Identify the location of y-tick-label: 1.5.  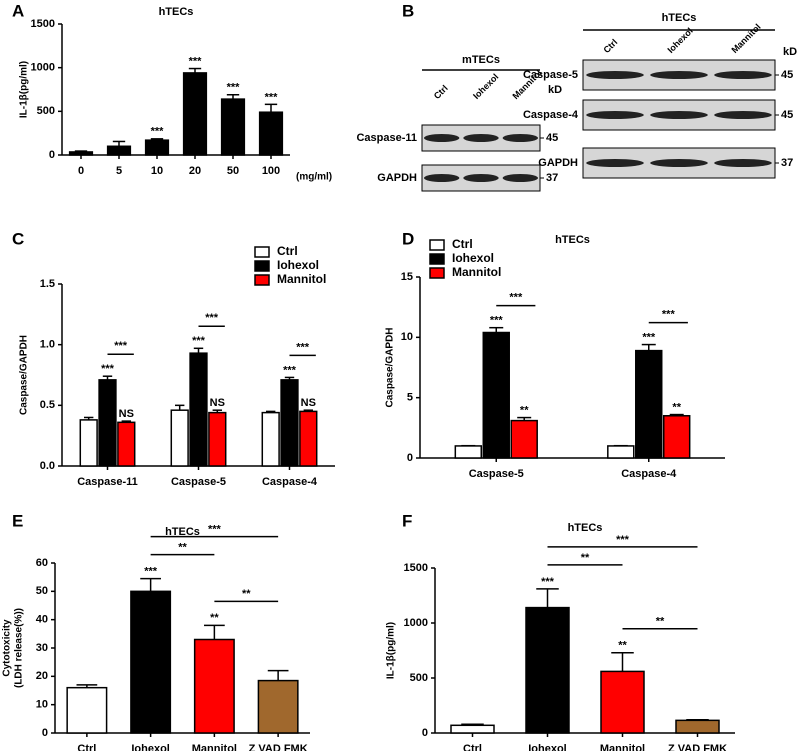
(47, 284).